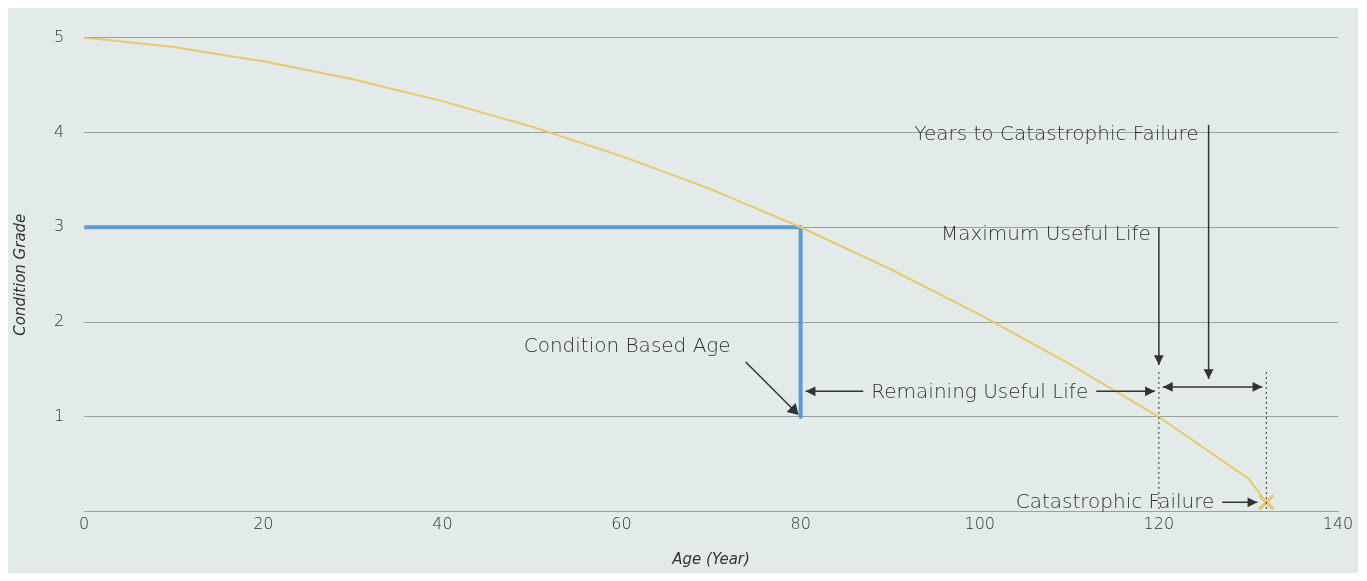 The height and width of the screenshot is (581, 1367). Describe the element at coordinates (800, 523) in the screenshot. I see `x-tick-label: 80` at that location.